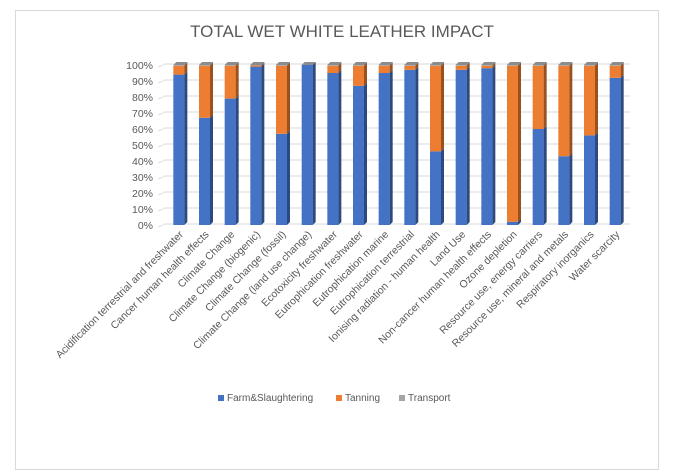  I want to click on y-tick-label: 30%, so click(142, 178).